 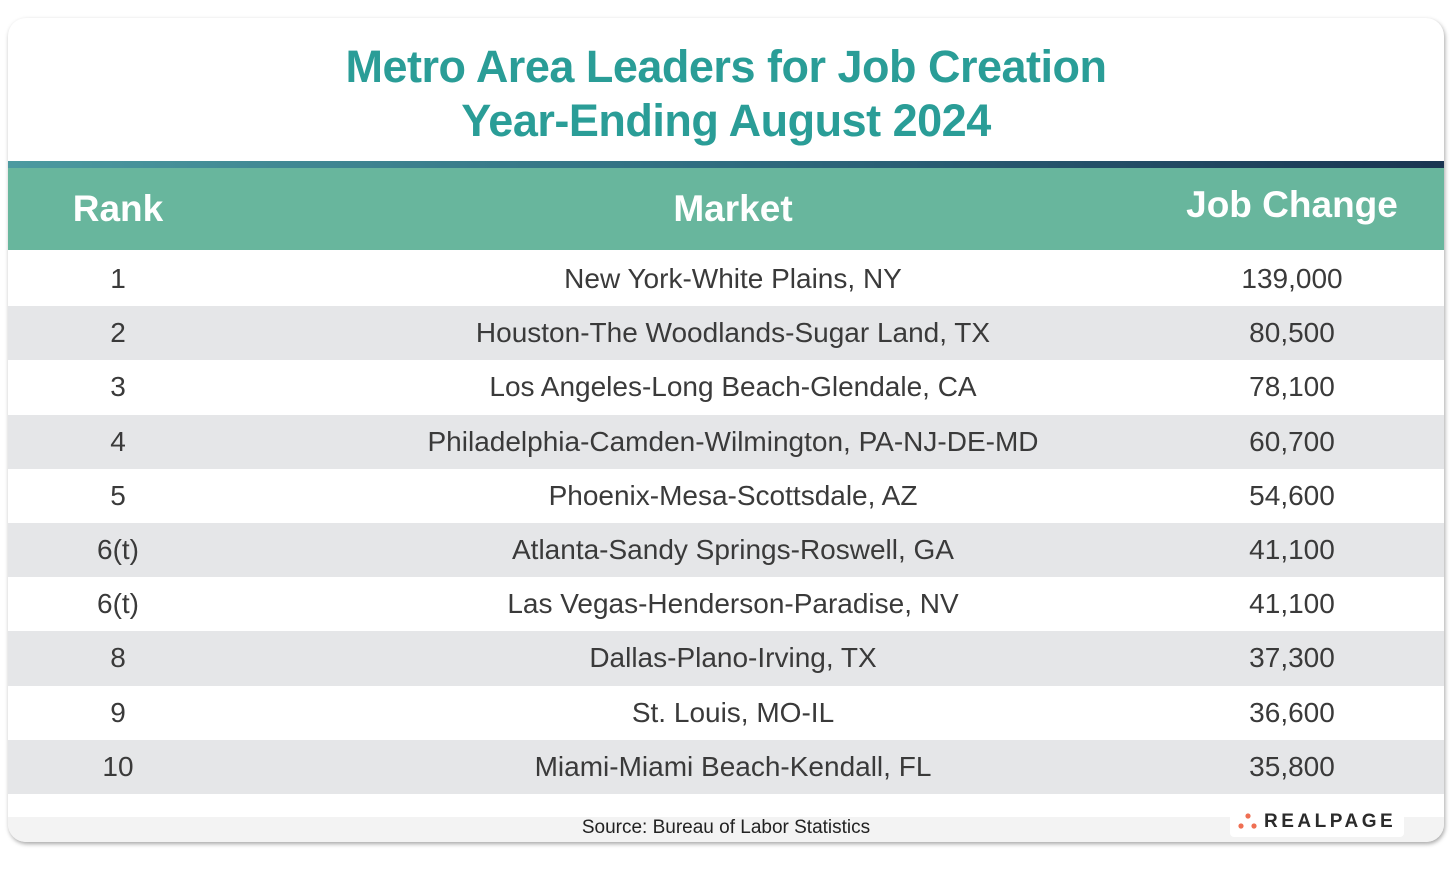 What do you see at coordinates (118, 712) in the screenshot?
I see `rank-cell: 9` at bounding box center [118, 712].